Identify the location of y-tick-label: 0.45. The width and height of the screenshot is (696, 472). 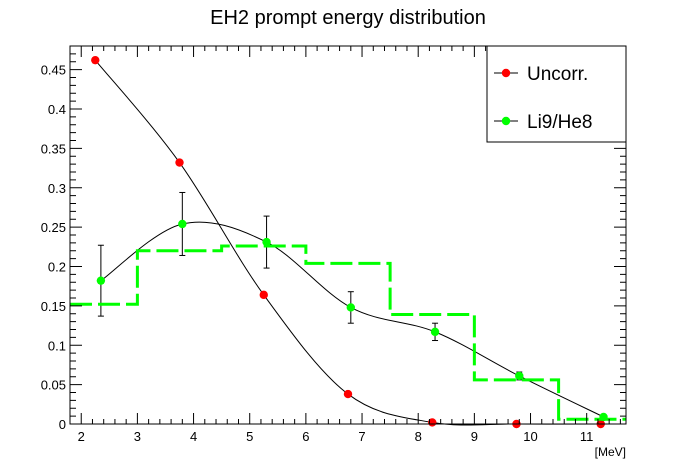
(53, 70).